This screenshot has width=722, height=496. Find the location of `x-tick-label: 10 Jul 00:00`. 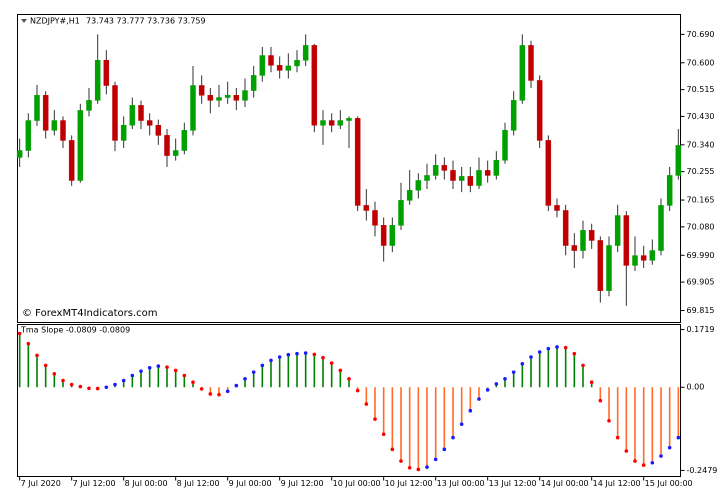

x-tick-label: 10 Jul 00:00 is located at coordinates (357, 483).